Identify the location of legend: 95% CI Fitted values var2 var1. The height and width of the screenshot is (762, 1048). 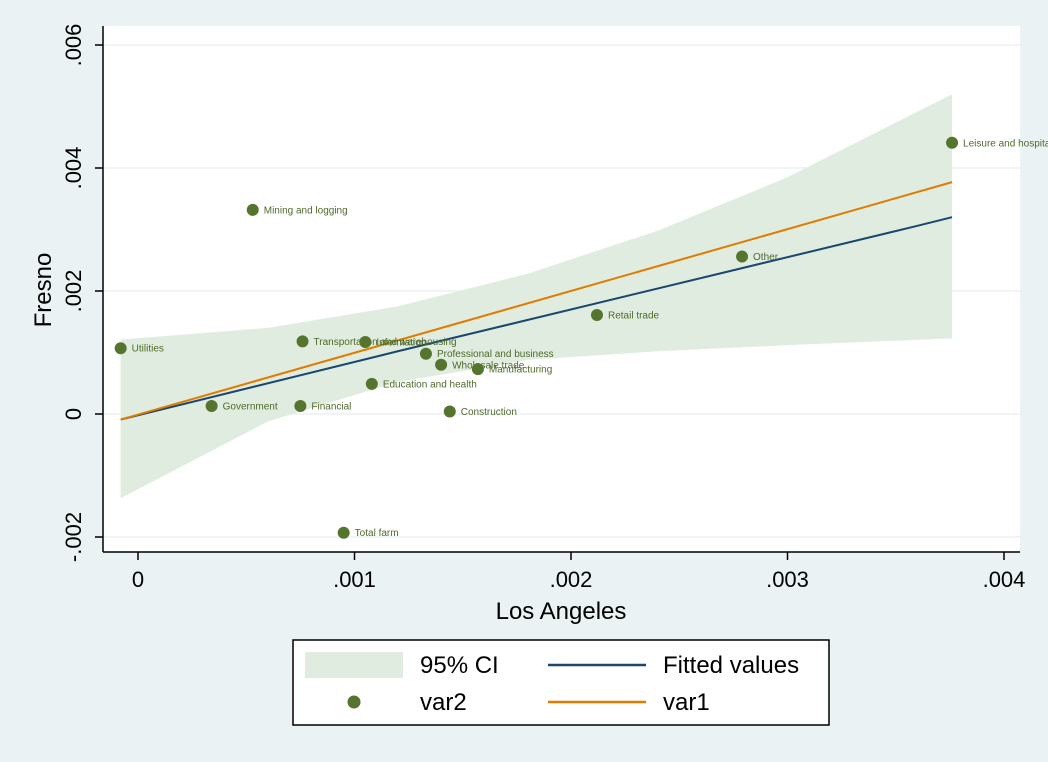
(561, 682).